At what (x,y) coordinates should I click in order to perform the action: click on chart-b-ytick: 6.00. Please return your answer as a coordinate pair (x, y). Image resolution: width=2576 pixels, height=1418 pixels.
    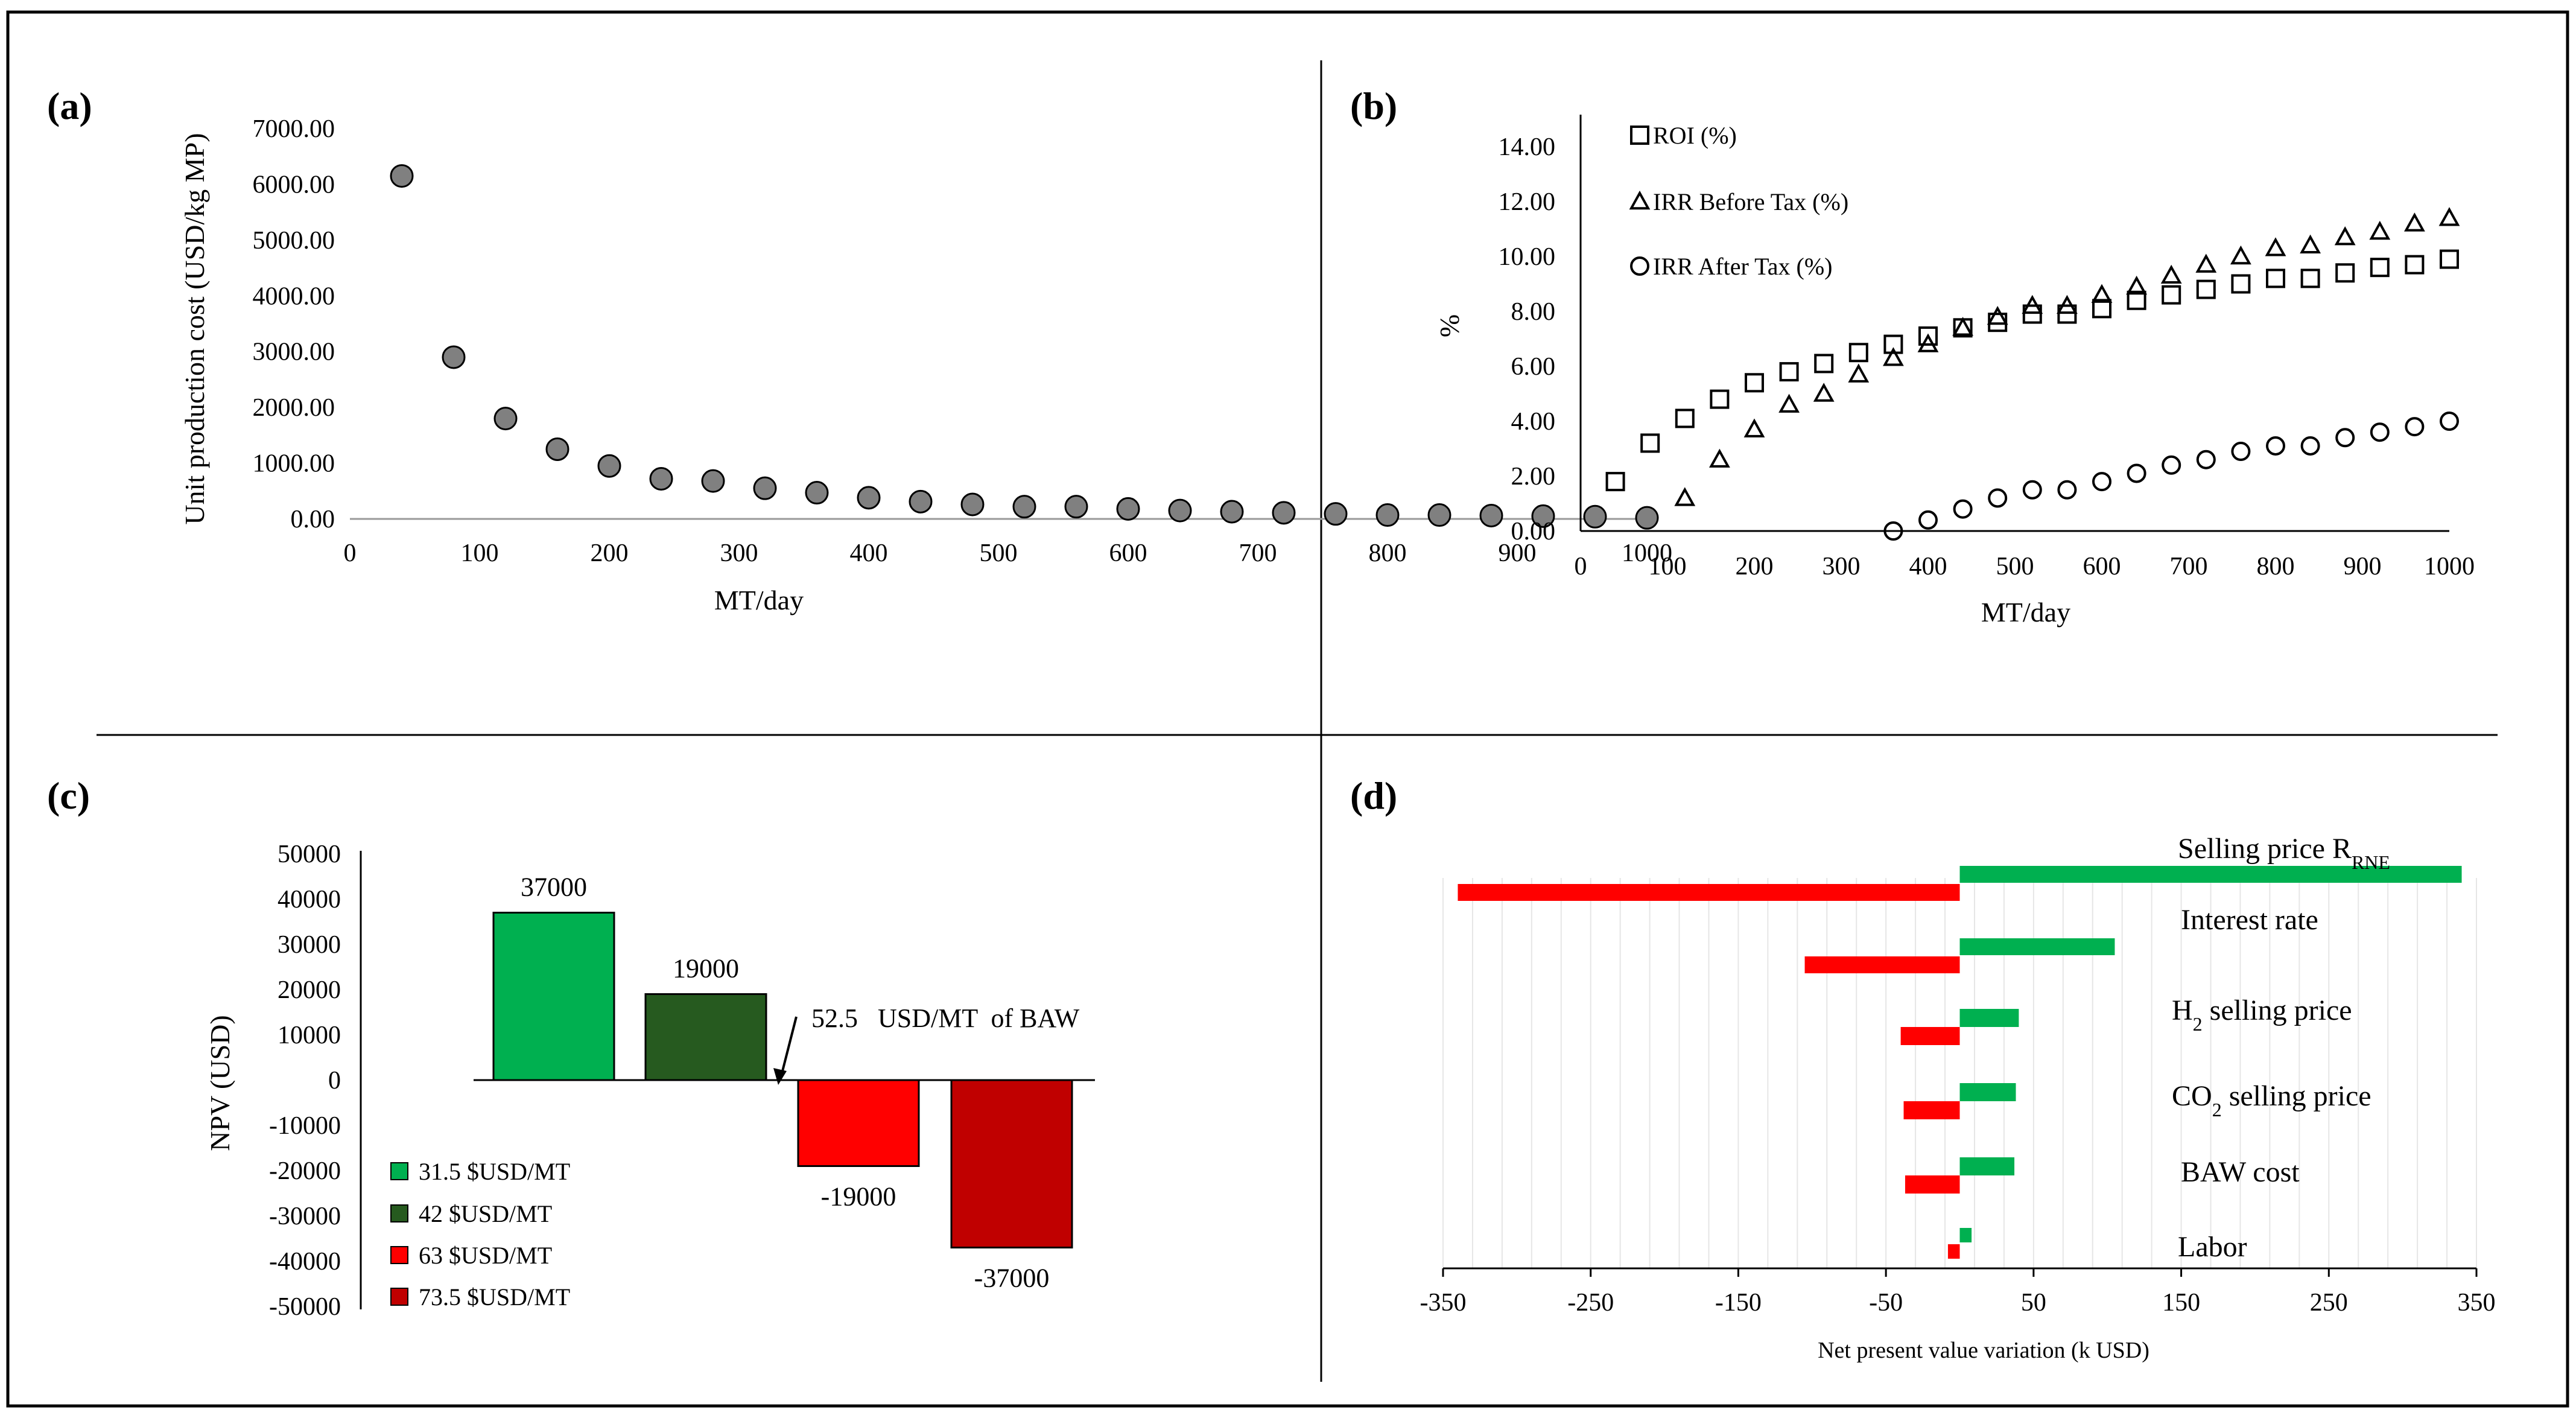
    Looking at the image, I should click on (1533, 367).